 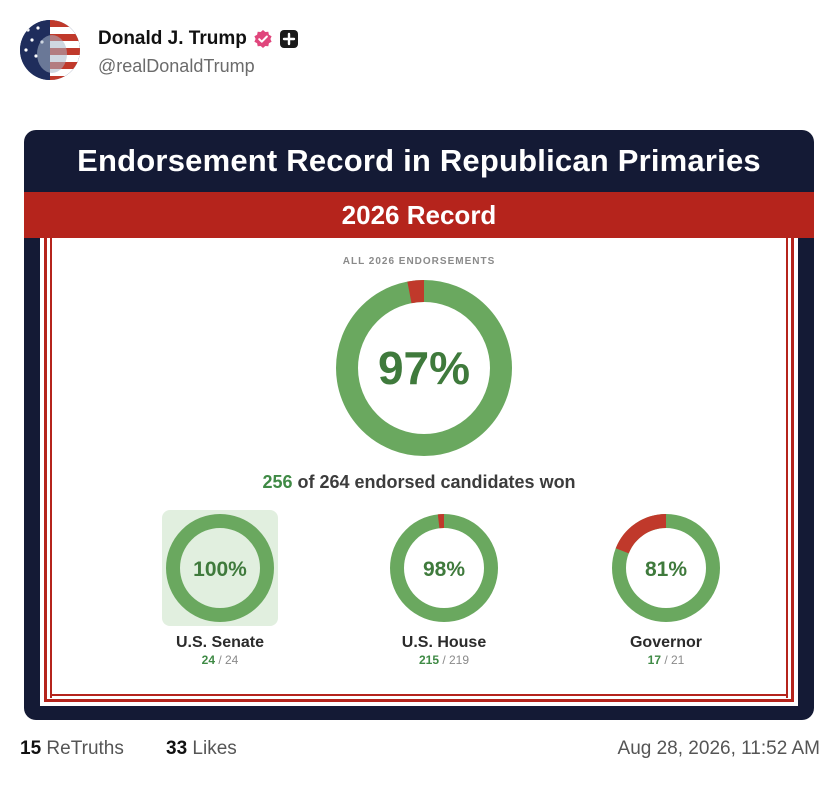 I want to click on house-percent-label: 98%, so click(x=444, y=569).